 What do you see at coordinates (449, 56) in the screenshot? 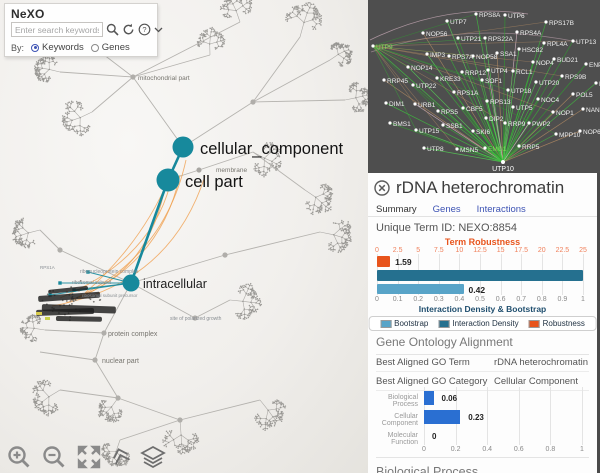
I see `gene-node-RPS7A` at bounding box center [449, 56].